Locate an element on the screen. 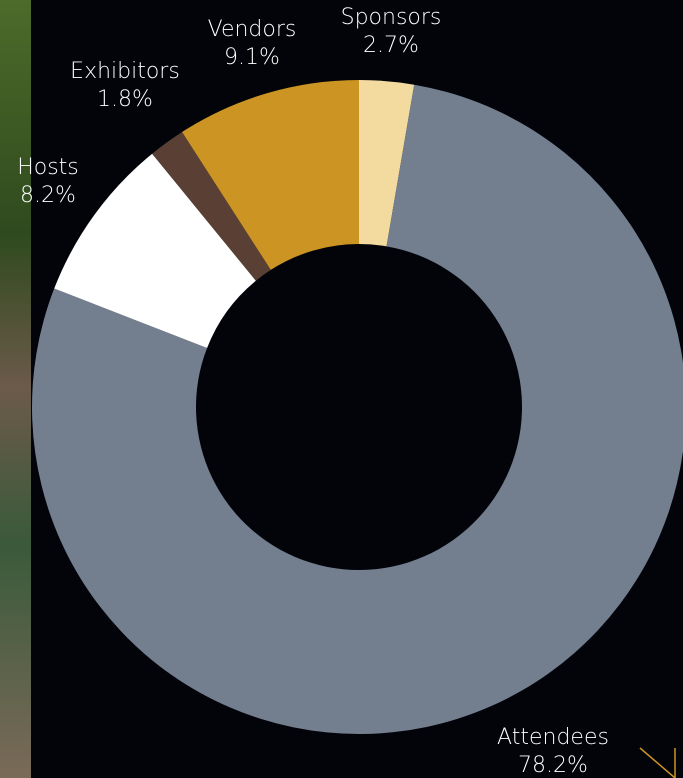 This screenshot has height=778, width=683. decoration is located at coordinates (657, 762).